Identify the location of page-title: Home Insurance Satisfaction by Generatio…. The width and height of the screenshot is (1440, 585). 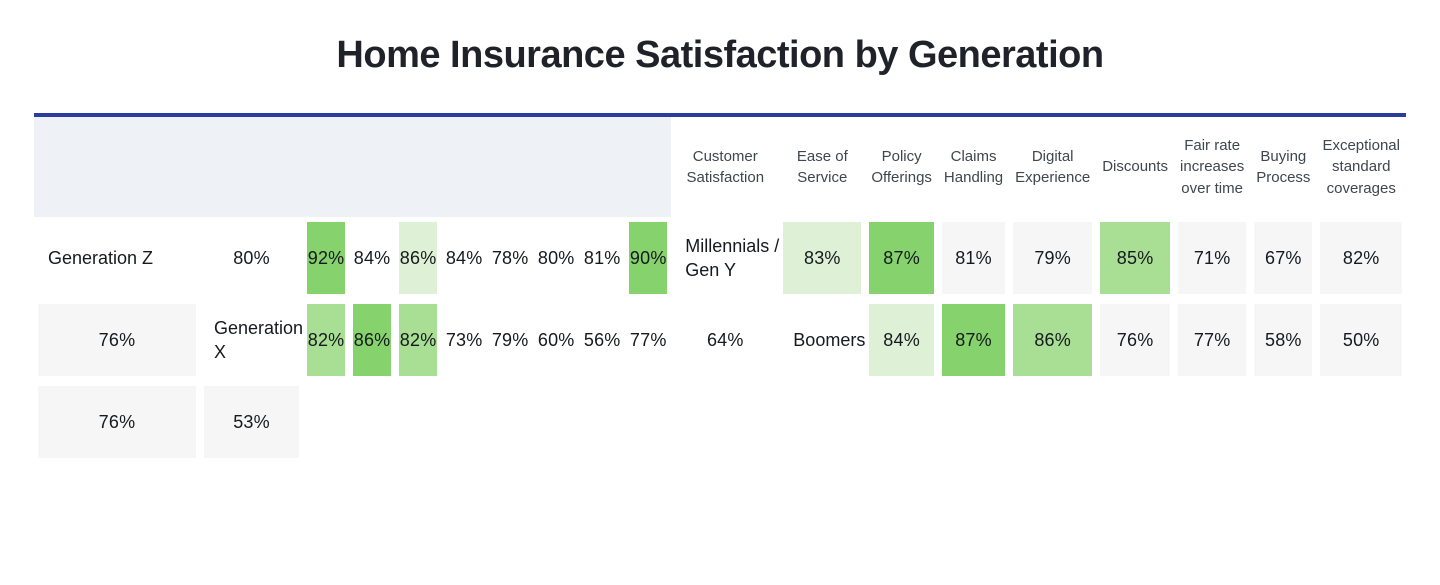
(720, 55).